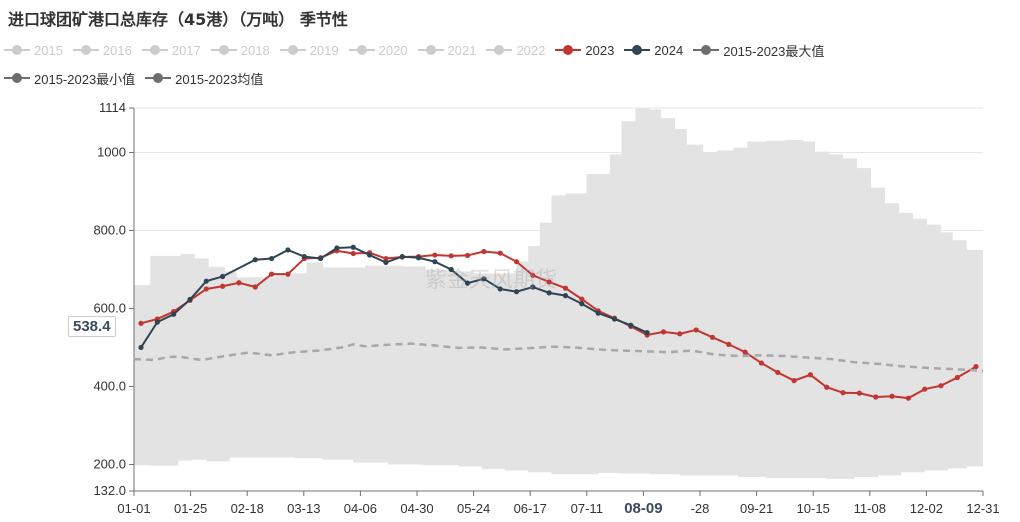  I want to click on legend-label: 2018, so click(255, 50).